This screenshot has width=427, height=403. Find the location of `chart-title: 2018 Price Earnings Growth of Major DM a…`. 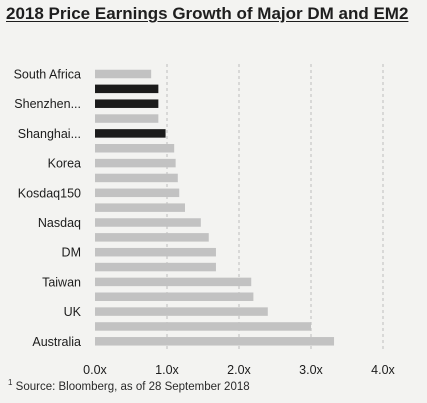

chart-title: 2018 Price Earnings Growth of Major DM a… is located at coordinates (207, 13).